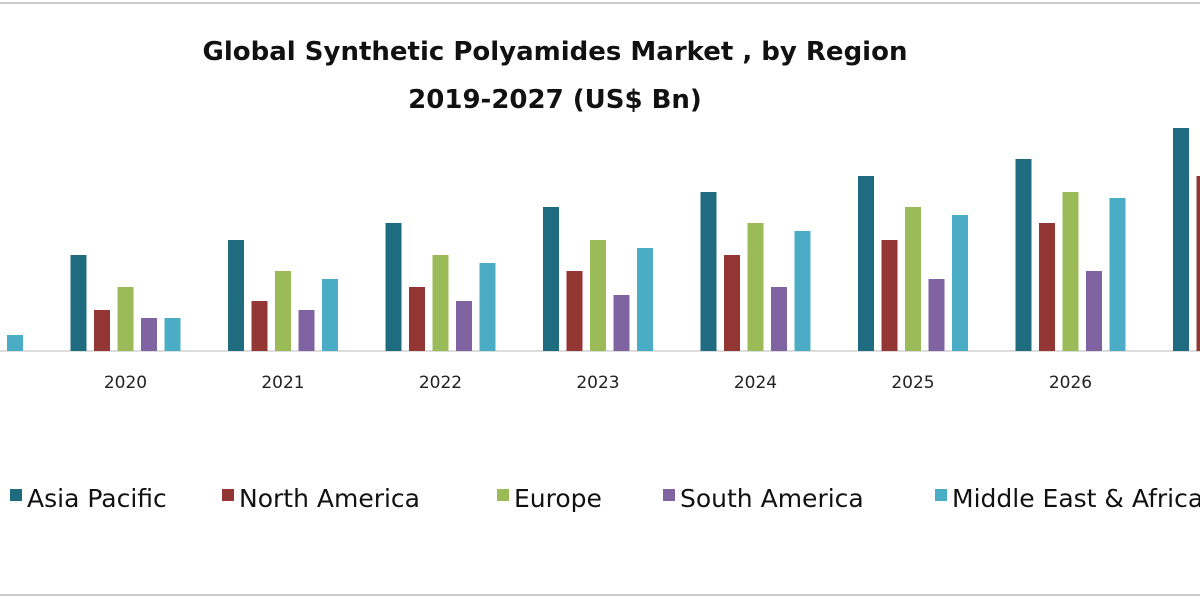 The height and width of the screenshot is (600, 1200). What do you see at coordinates (755, 383) in the screenshot?
I see `x-tick-label: 2024` at bounding box center [755, 383].